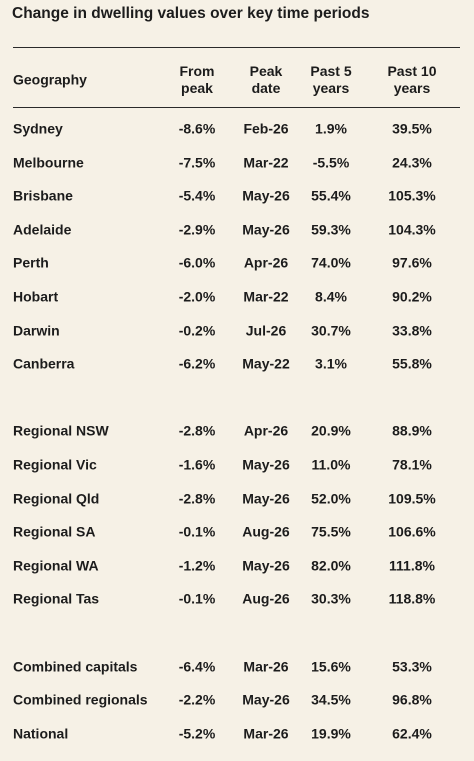 This screenshot has height=761, width=474. Describe the element at coordinates (266, 363) in the screenshot. I see `cell: May-22` at that location.